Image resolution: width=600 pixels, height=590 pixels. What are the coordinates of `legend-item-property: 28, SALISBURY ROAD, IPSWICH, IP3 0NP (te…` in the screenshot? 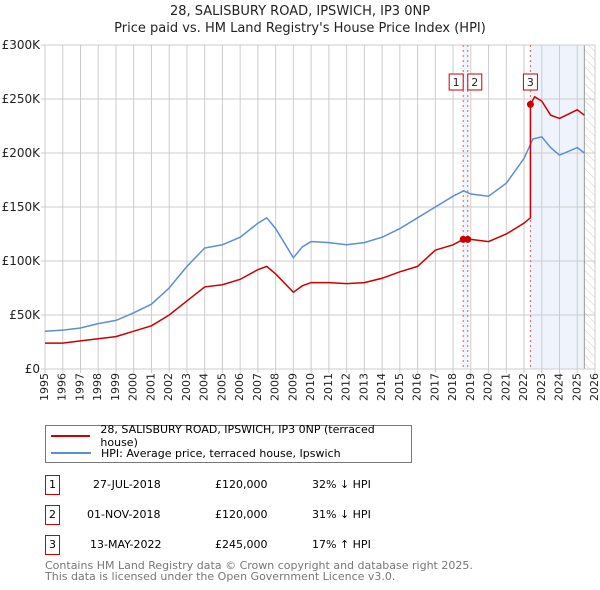 It's located at (231, 436).